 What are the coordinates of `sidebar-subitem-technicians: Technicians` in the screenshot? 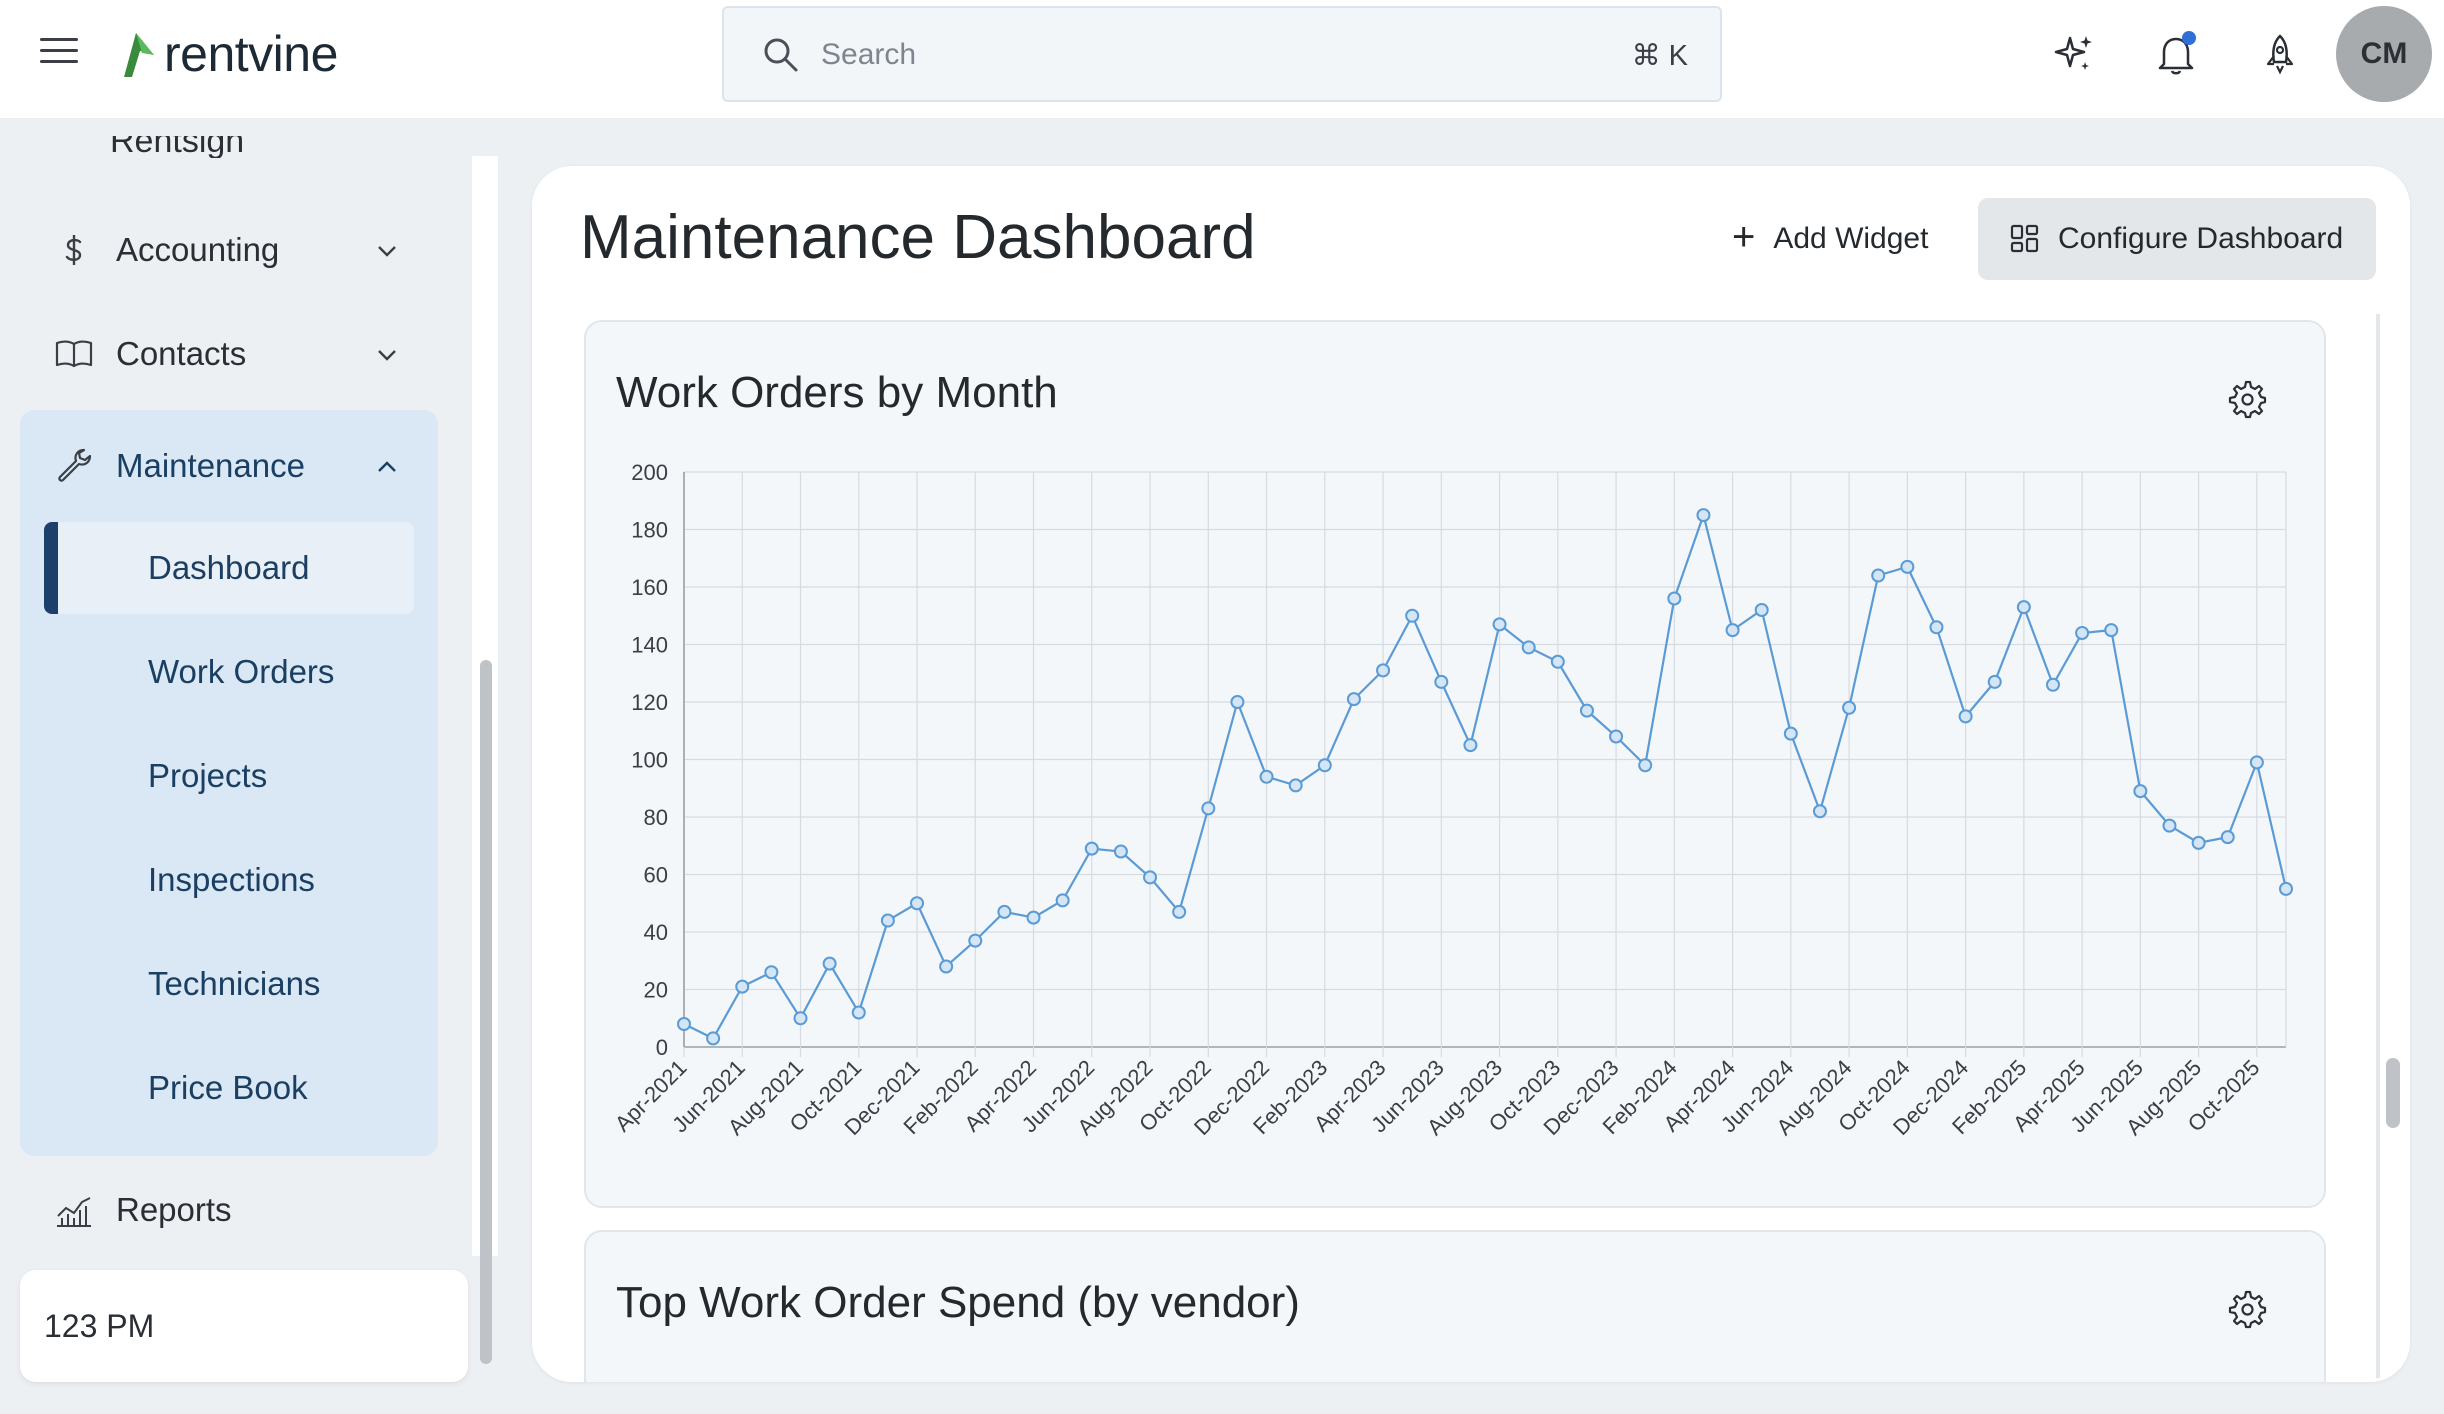 It's located at (229, 984).